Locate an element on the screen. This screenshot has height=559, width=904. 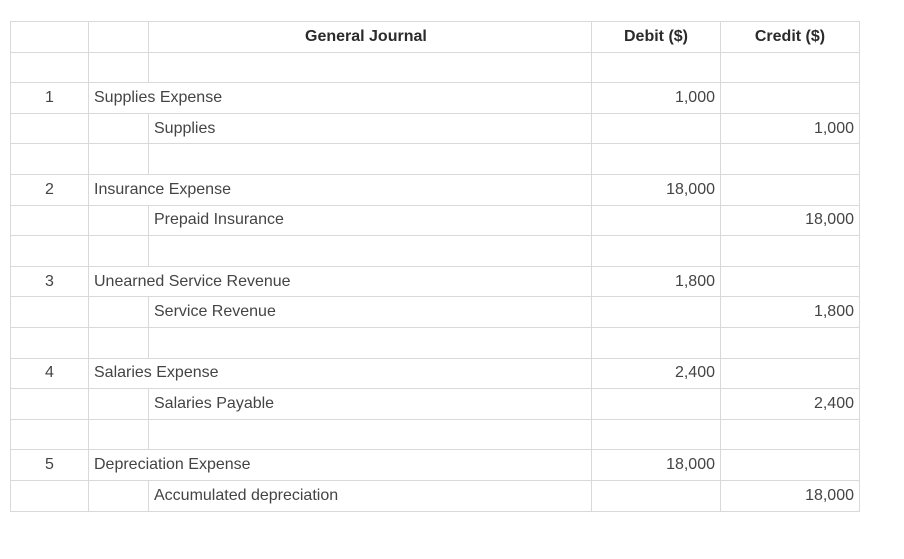
debit-account: Supplies Expense is located at coordinates (340, 98).